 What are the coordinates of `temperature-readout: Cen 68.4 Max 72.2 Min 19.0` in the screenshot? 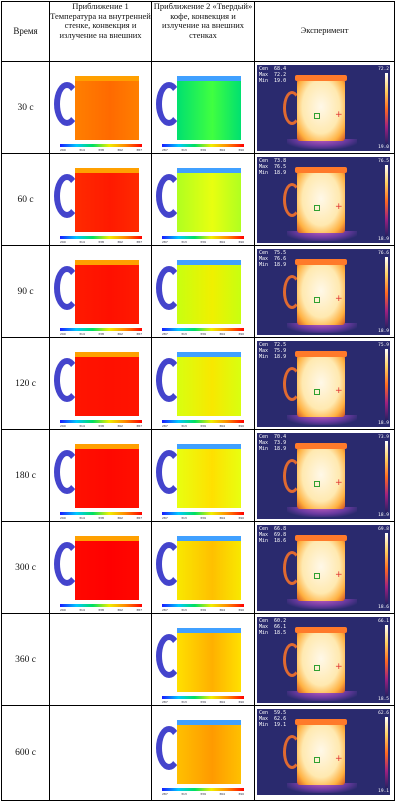 It's located at (272, 75).